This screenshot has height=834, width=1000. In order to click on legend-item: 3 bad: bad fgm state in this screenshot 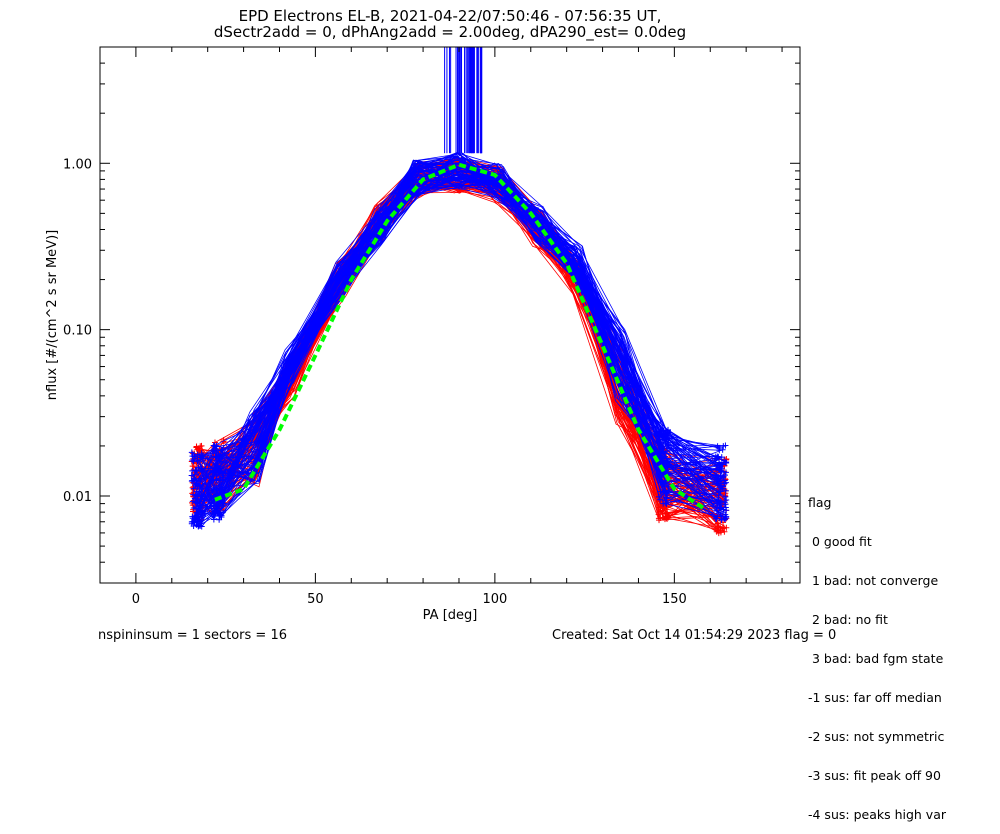, I will do `click(876, 658)`.